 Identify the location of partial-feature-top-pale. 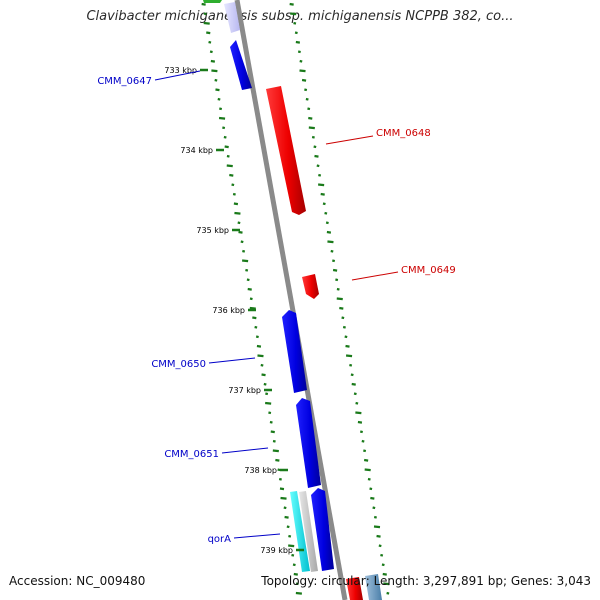
(232, 17).